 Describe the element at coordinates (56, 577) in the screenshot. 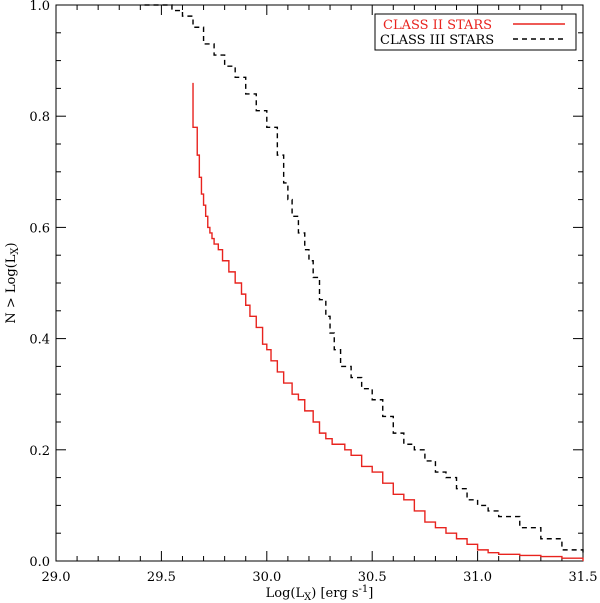

I see `x-tick-label: 29.0` at that location.